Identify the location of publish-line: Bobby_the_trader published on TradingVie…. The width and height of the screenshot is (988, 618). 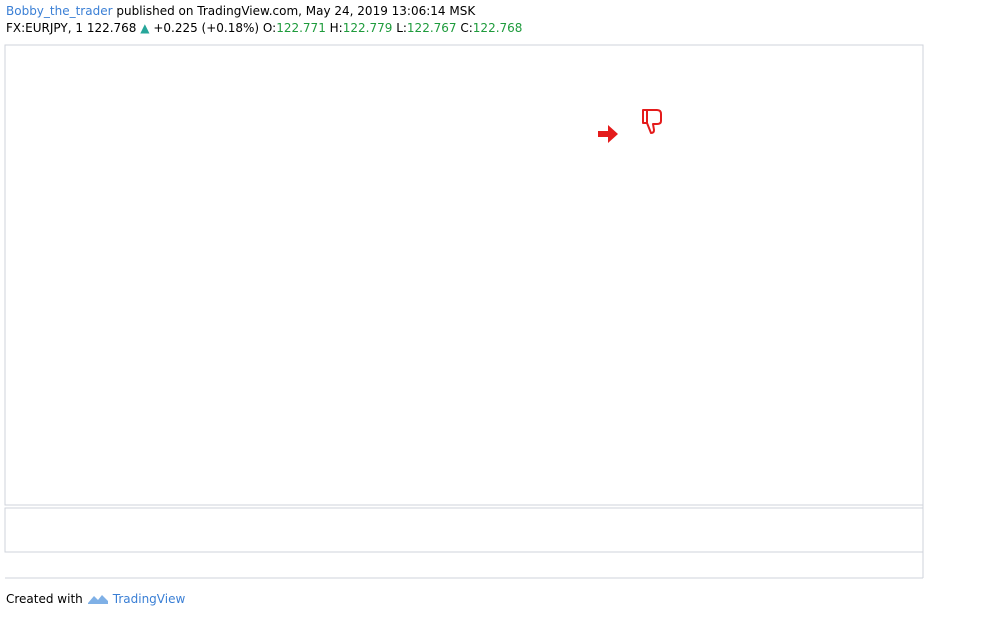
(240, 11).